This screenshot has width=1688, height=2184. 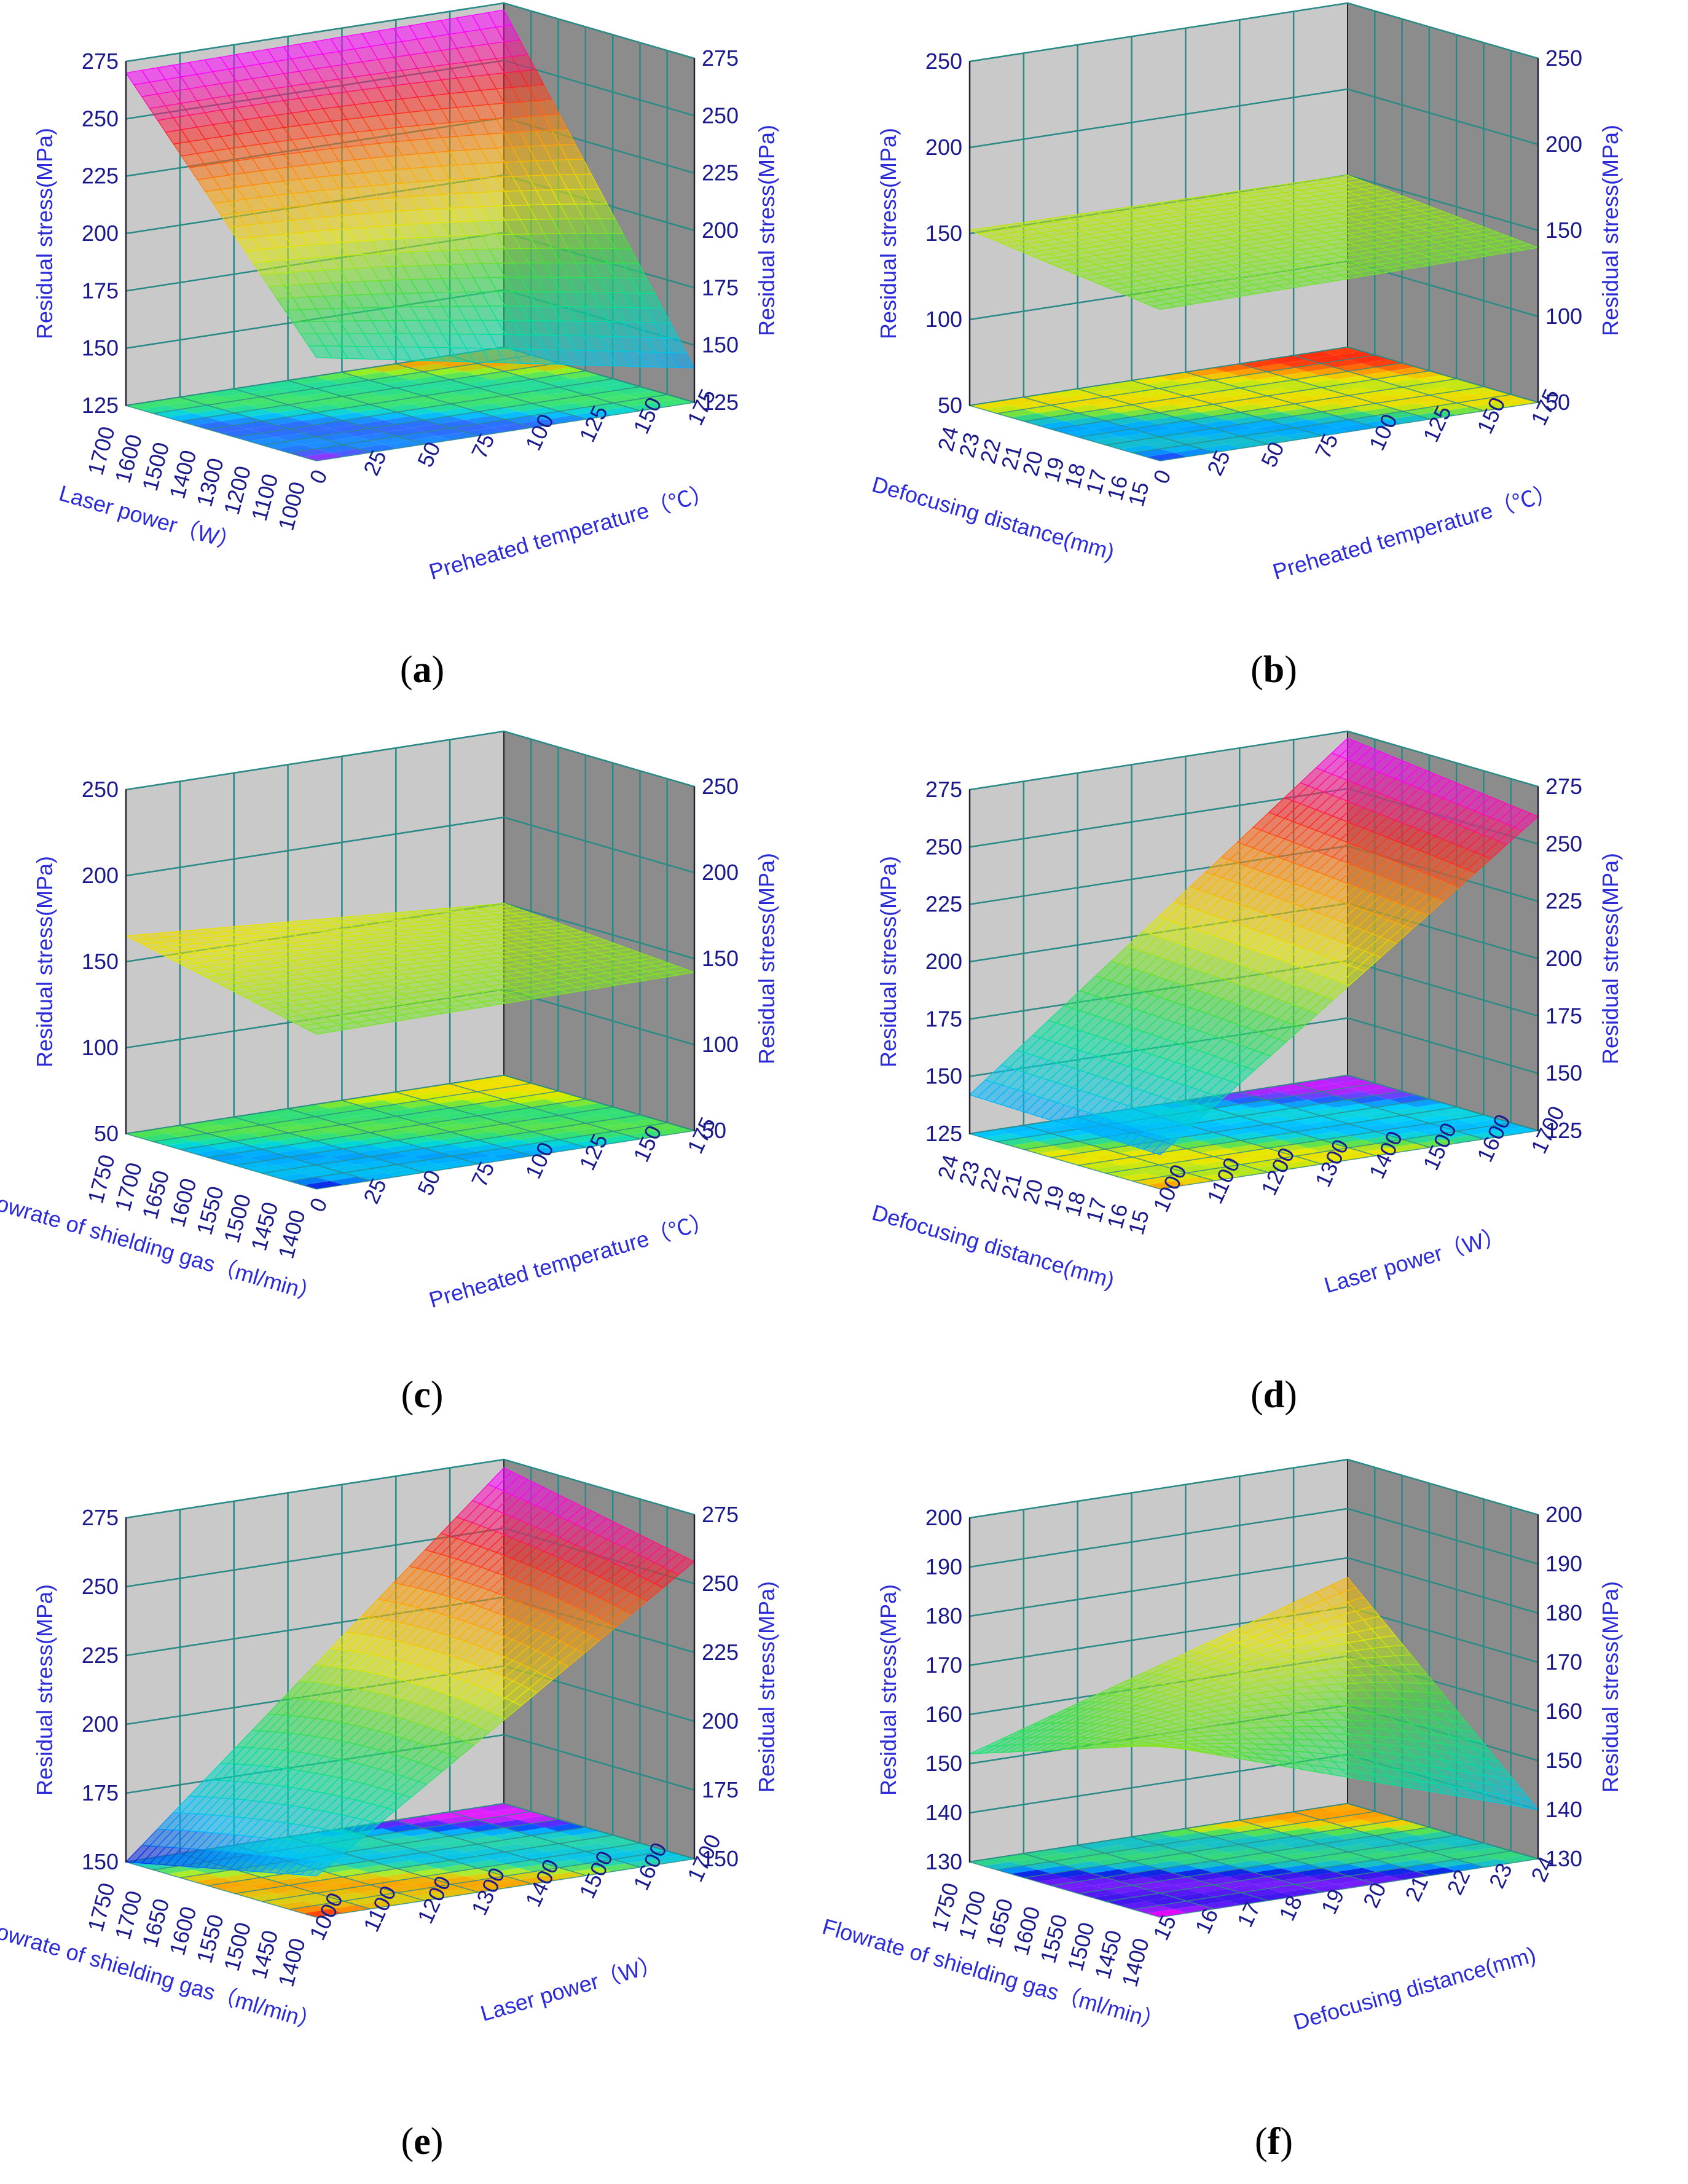 What do you see at coordinates (106, 1133) in the screenshot?
I see `z-tick-label-left: 50` at bounding box center [106, 1133].